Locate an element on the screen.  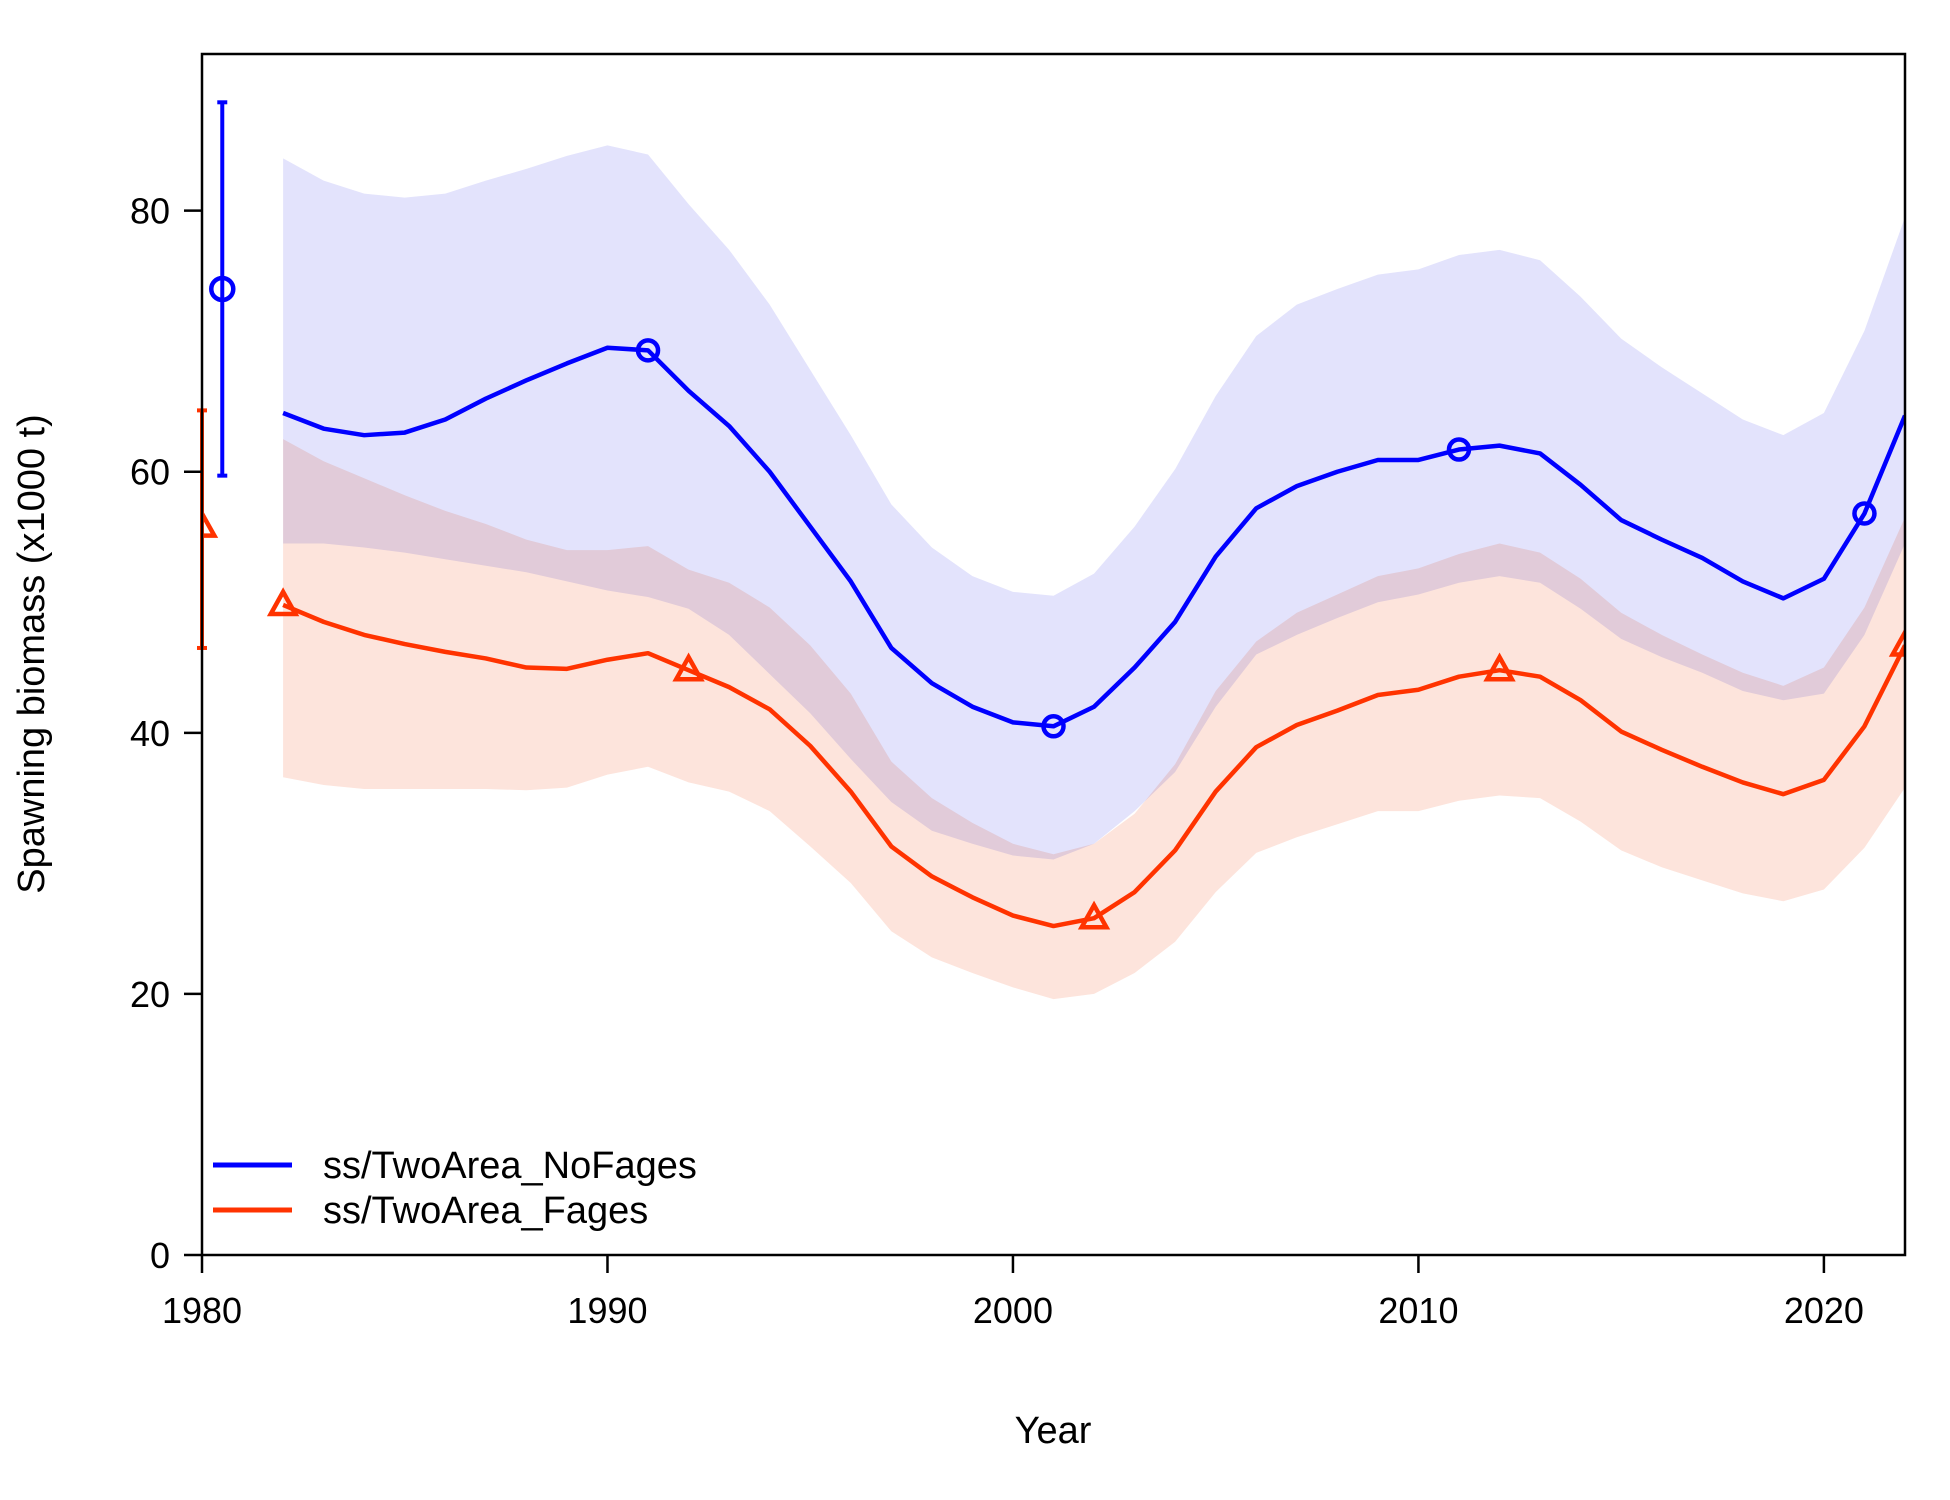
y-axis: 0 20 40 60 80 is located at coordinates (166, 733).